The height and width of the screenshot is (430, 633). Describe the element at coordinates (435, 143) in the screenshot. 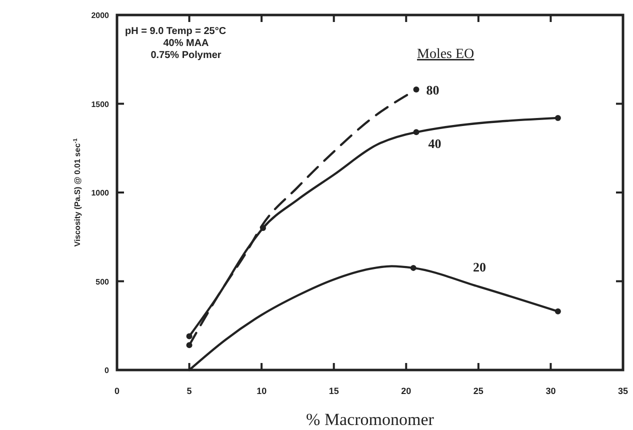

I see `series-label: 40` at that location.